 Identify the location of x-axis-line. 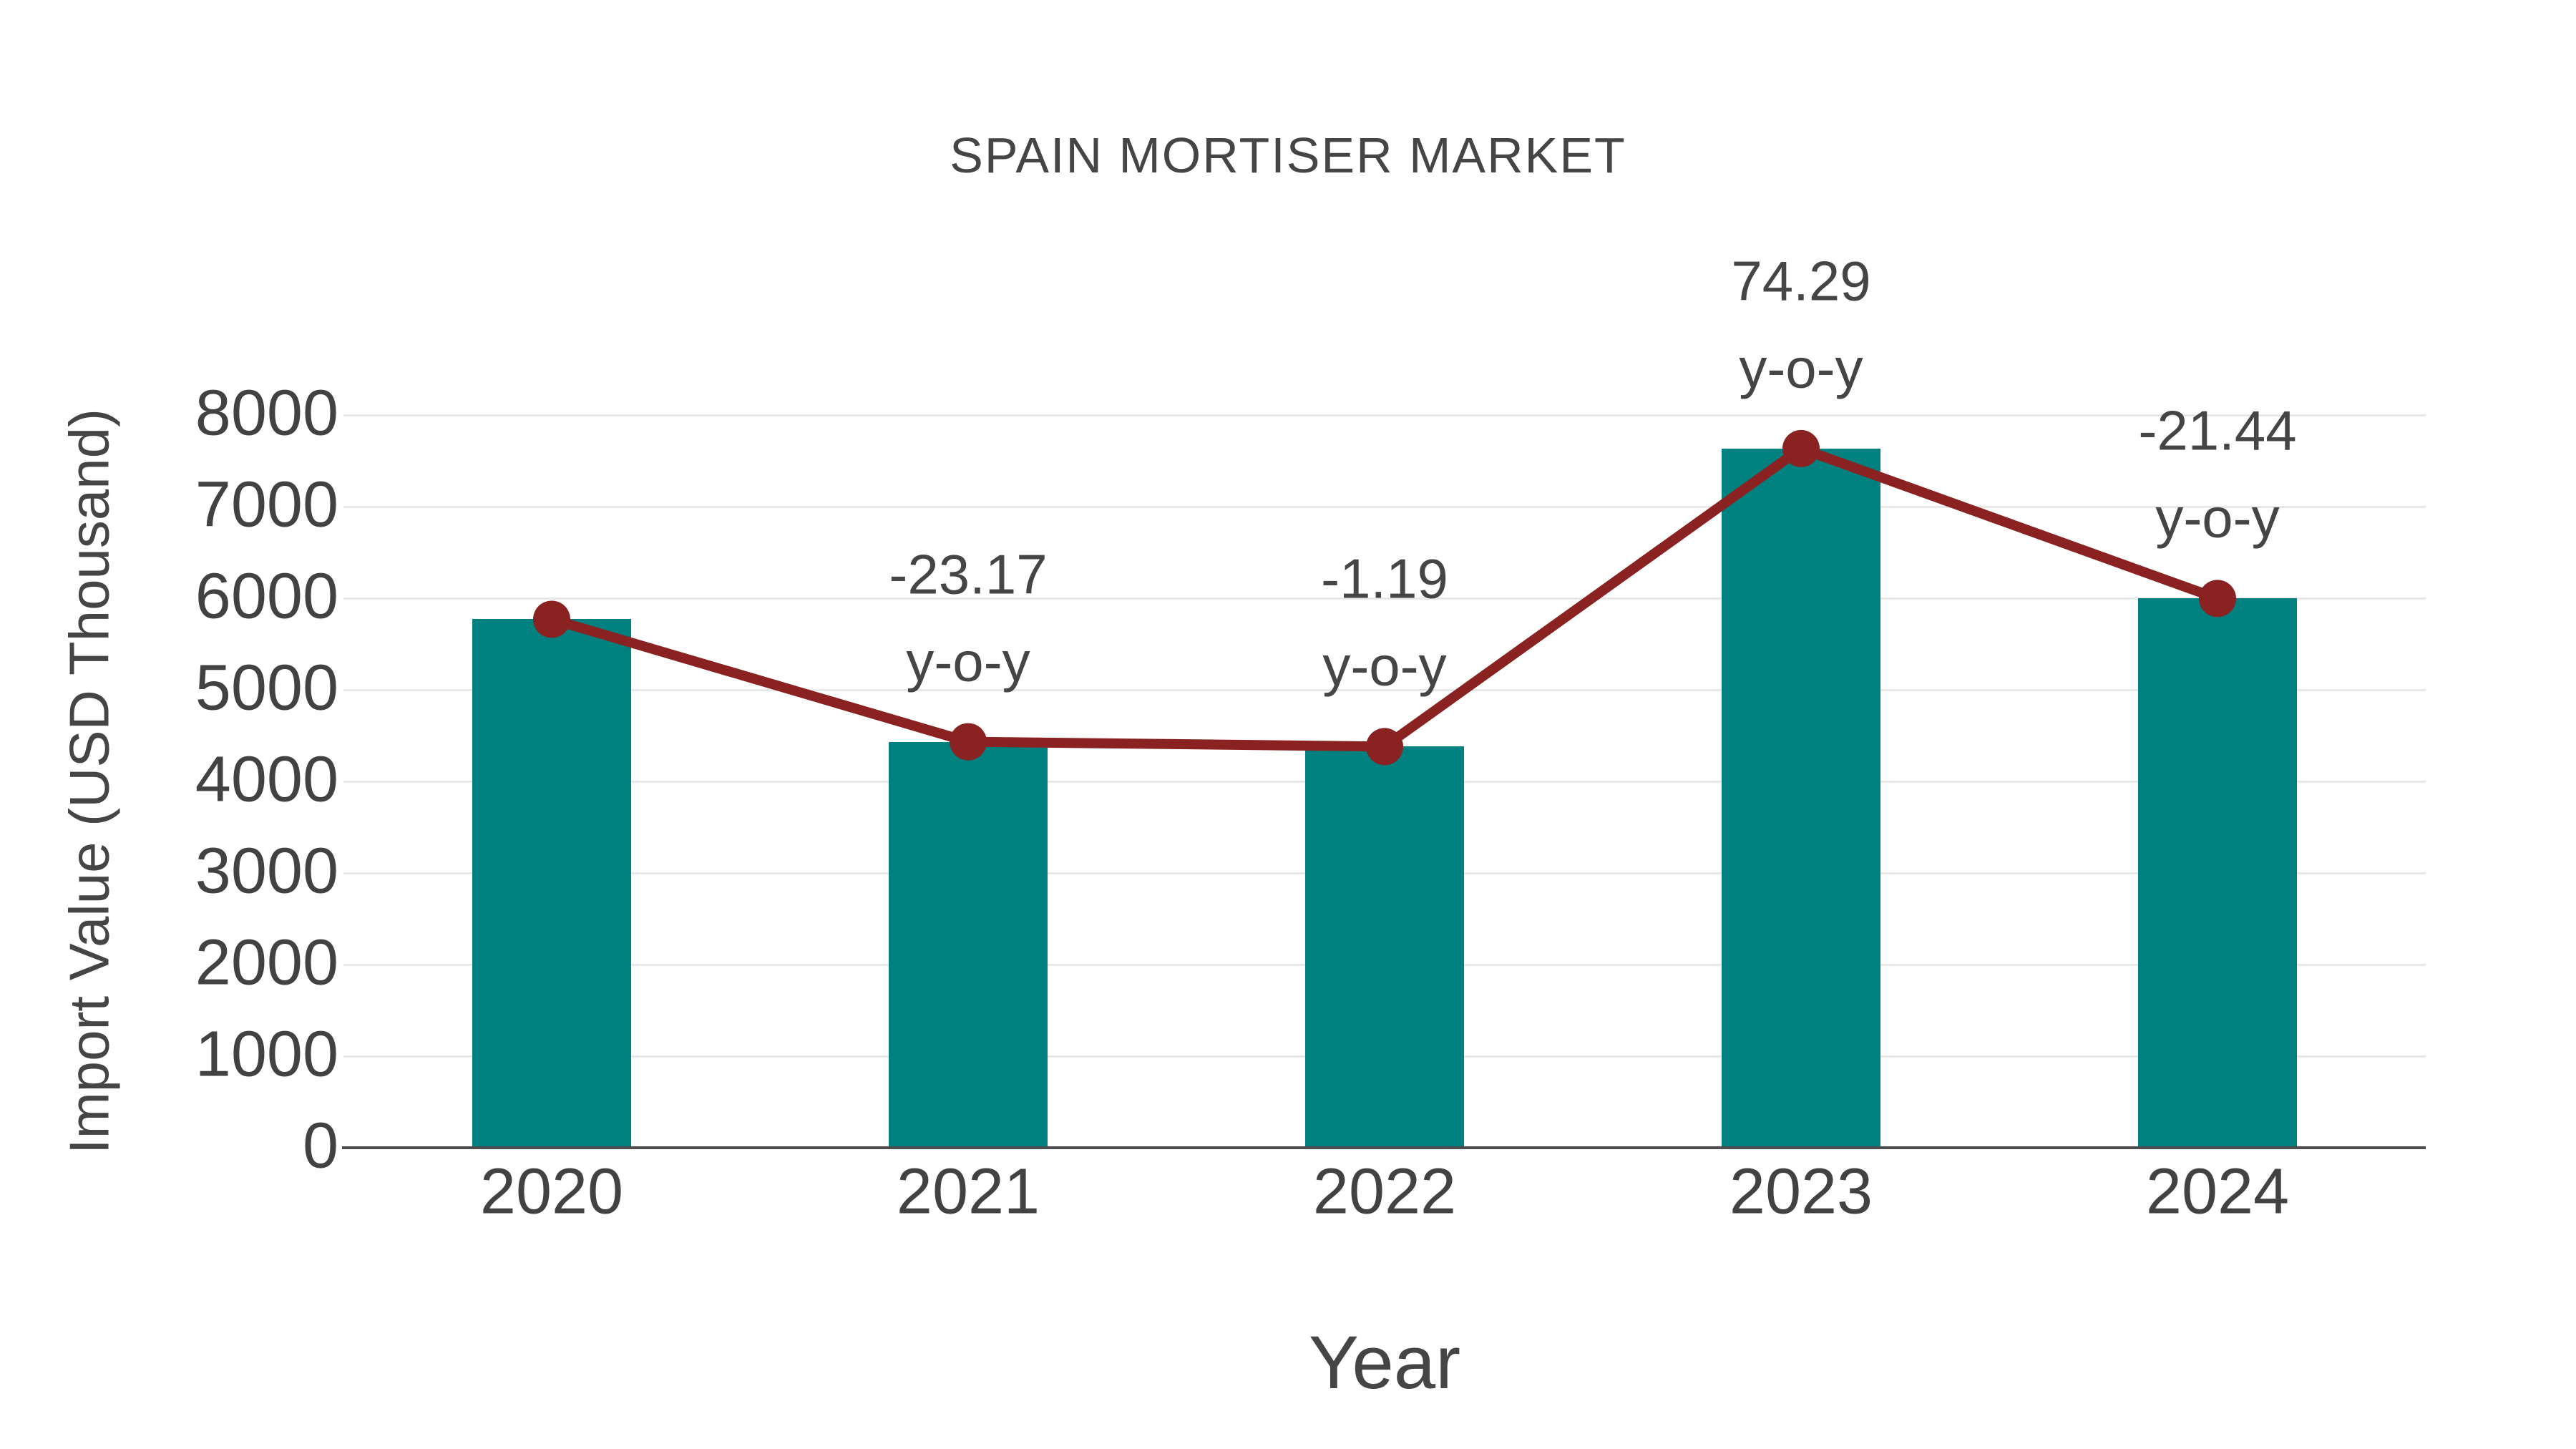
(1384, 1147).